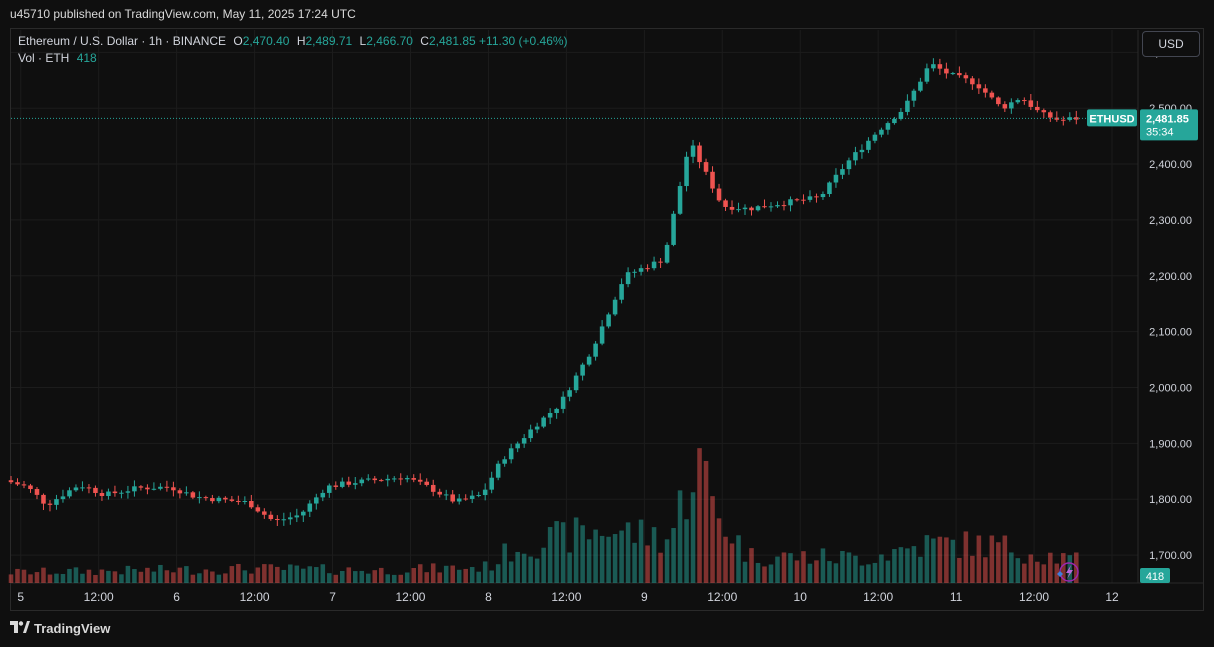 The height and width of the screenshot is (647, 1214). What do you see at coordinates (1155, 577) in the screenshot?
I see `volume-tag-value: 418` at bounding box center [1155, 577].